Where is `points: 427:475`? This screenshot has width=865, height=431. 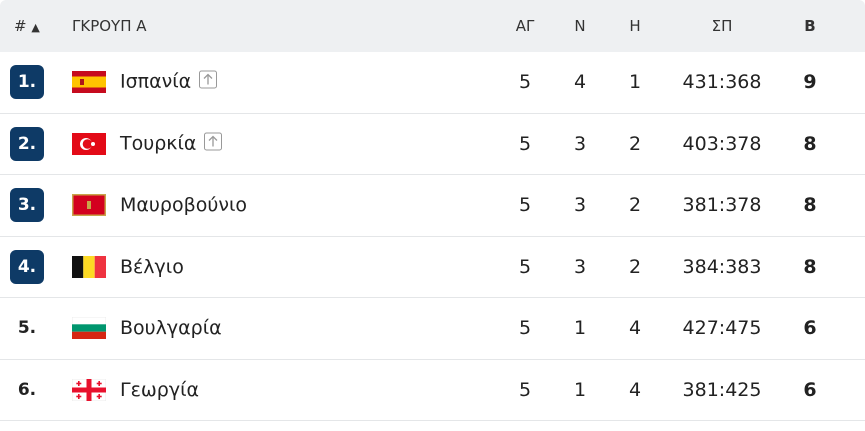
points: 427:475 is located at coordinates (722, 328).